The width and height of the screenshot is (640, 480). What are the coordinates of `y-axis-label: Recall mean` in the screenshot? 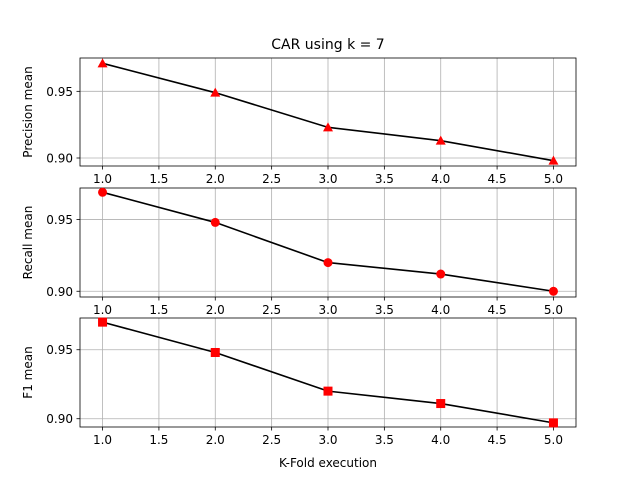 It's located at (28, 243).